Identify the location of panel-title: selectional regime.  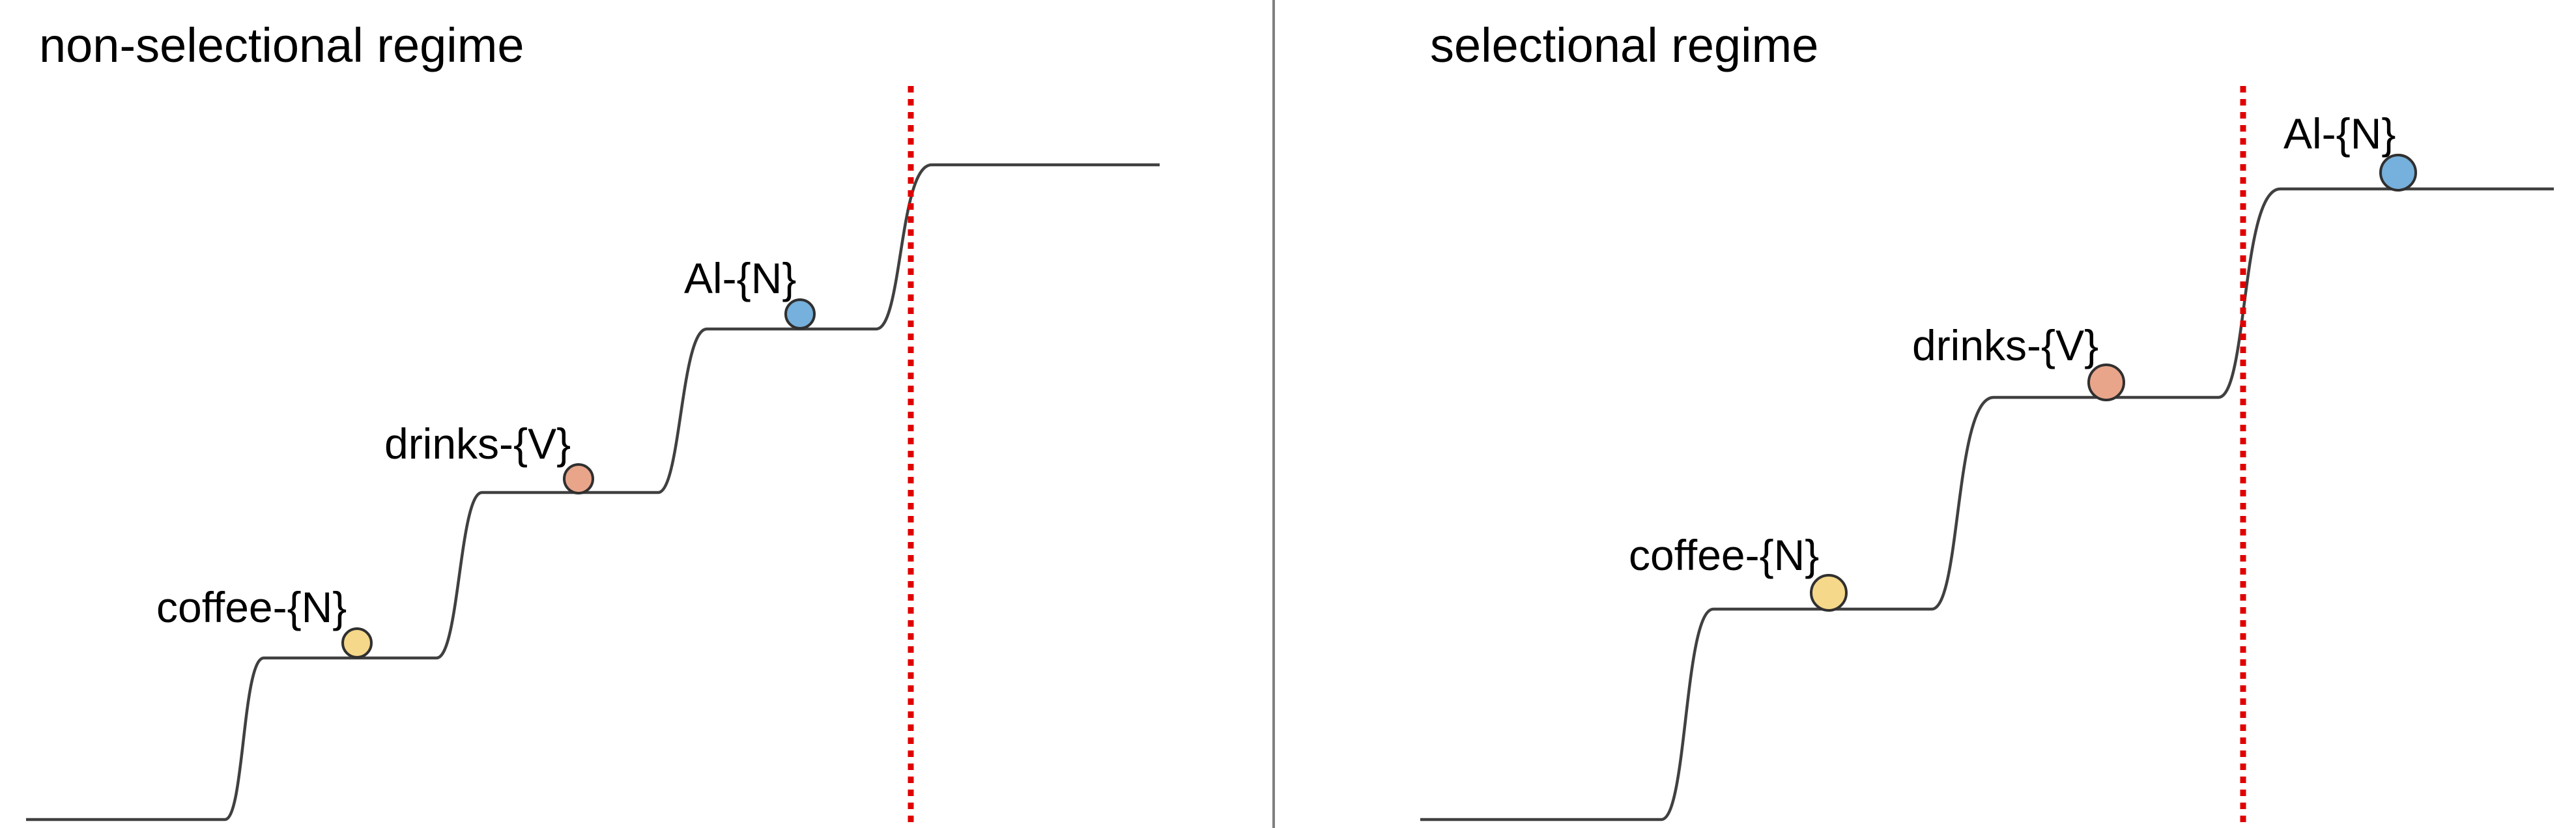
(1624, 45).